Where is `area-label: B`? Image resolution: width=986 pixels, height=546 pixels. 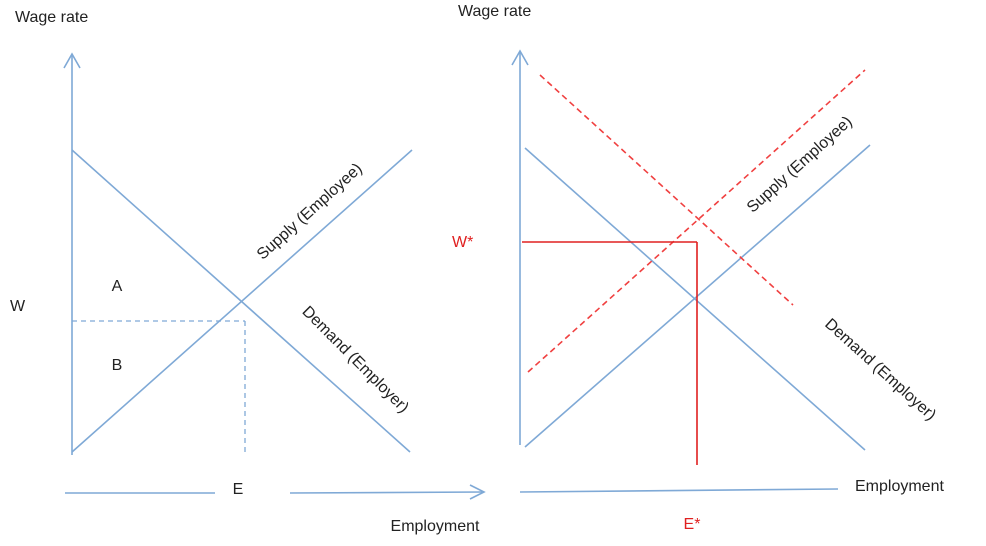
area-label: B is located at coordinates (117, 365).